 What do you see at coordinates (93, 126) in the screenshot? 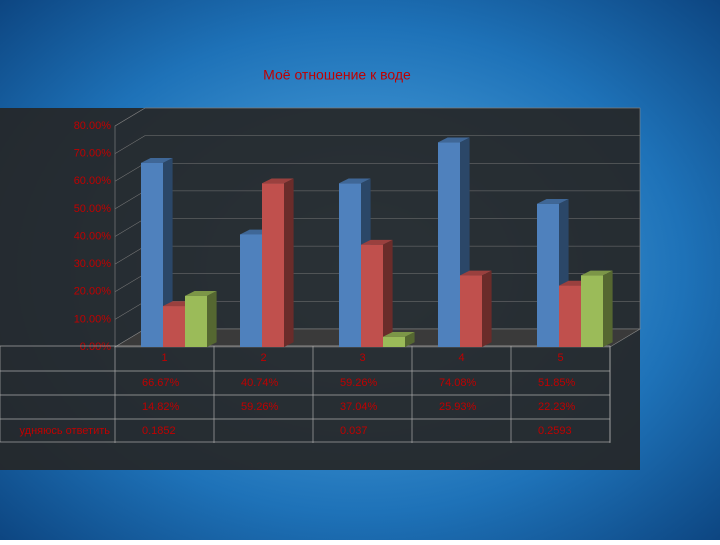
I see `y-tick-label: 80.00%` at bounding box center [93, 126].